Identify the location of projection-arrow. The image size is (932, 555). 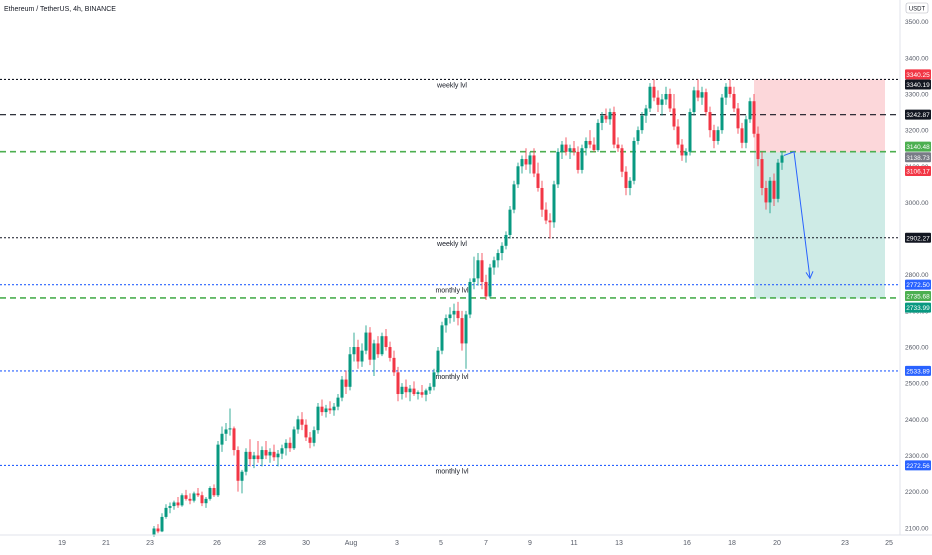
(798, 215).